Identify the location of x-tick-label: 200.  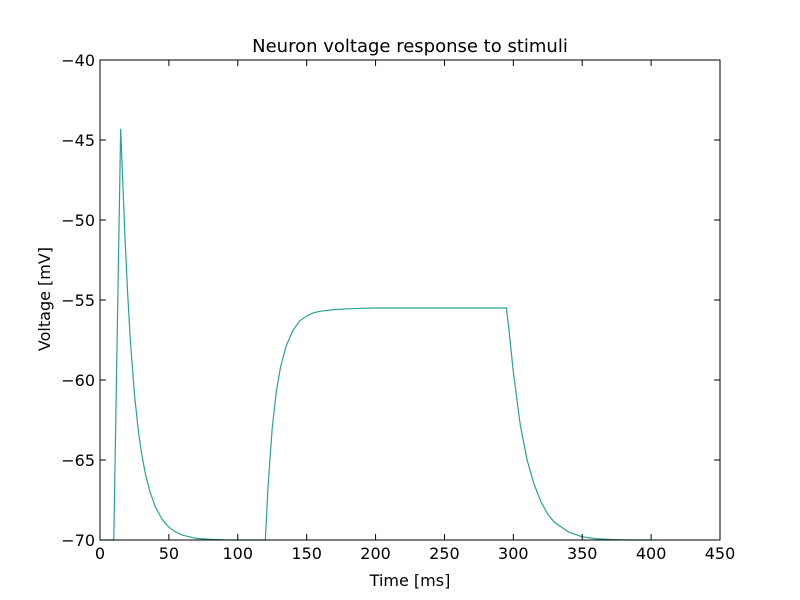
(375, 553).